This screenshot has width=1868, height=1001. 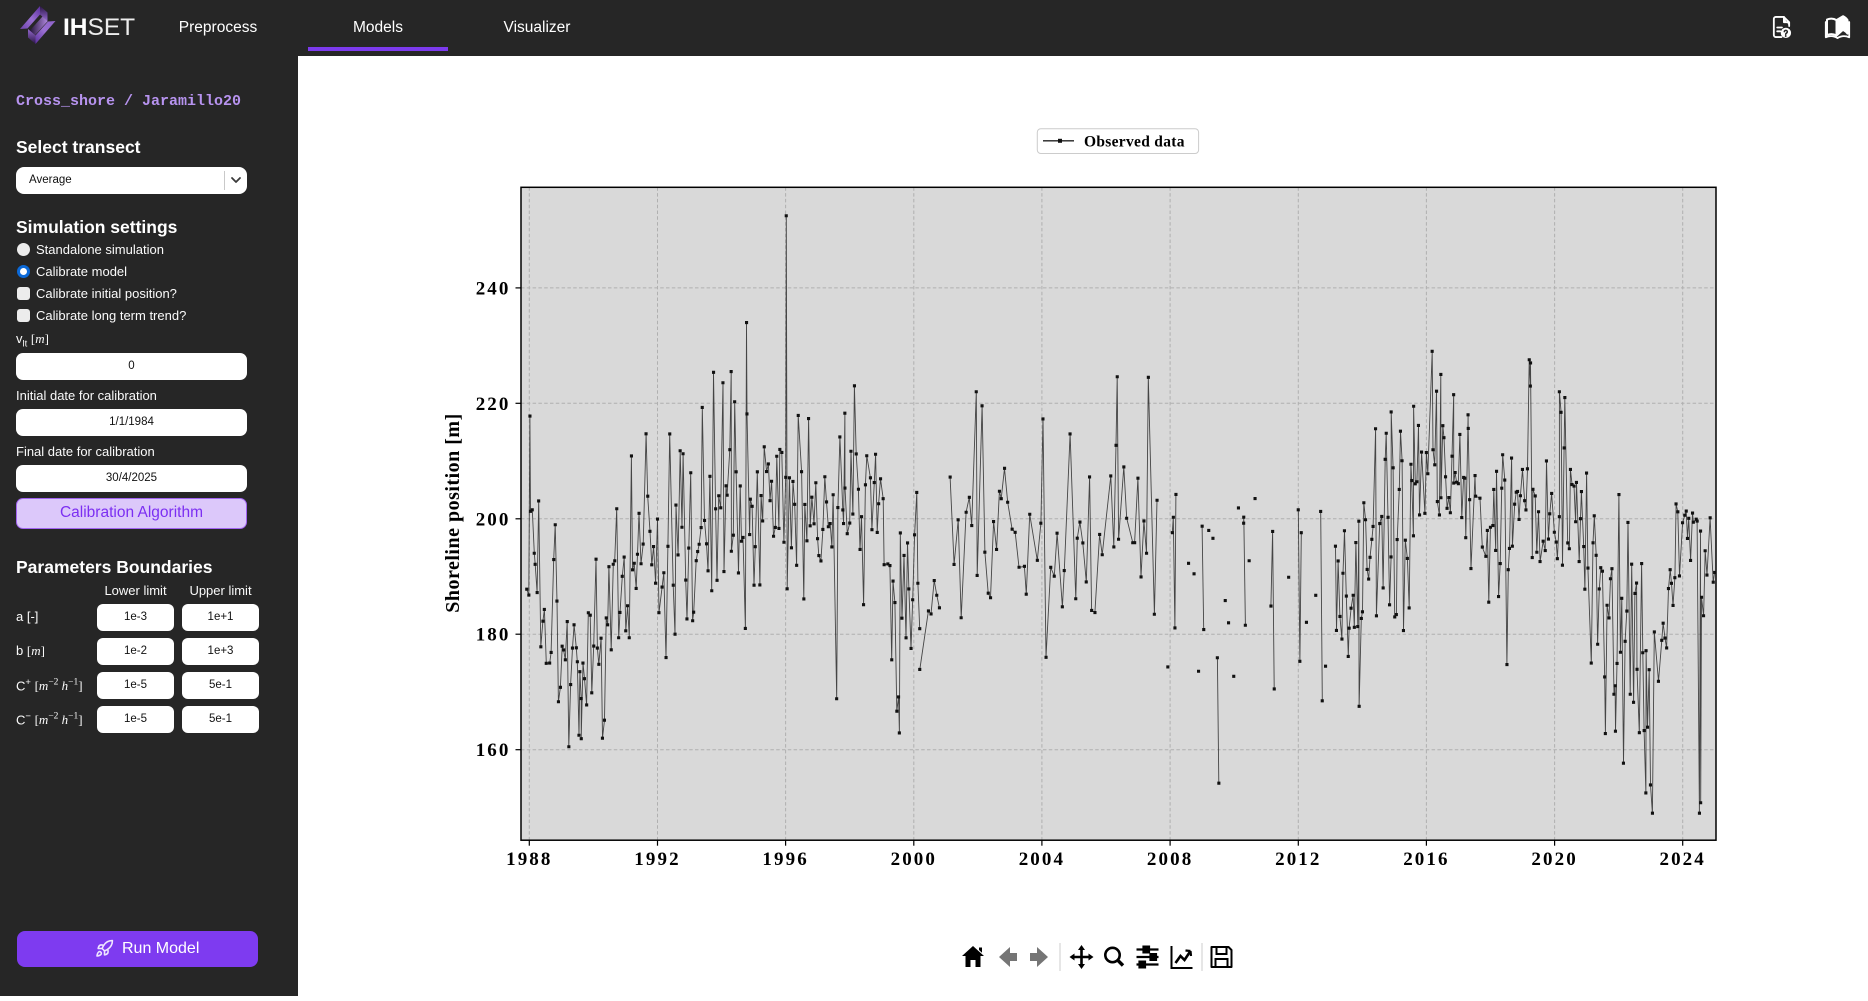 What do you see at coordinates (493, 288) in the screenshot?
I see `svg-text: 240` at bounding box center [493, 288].